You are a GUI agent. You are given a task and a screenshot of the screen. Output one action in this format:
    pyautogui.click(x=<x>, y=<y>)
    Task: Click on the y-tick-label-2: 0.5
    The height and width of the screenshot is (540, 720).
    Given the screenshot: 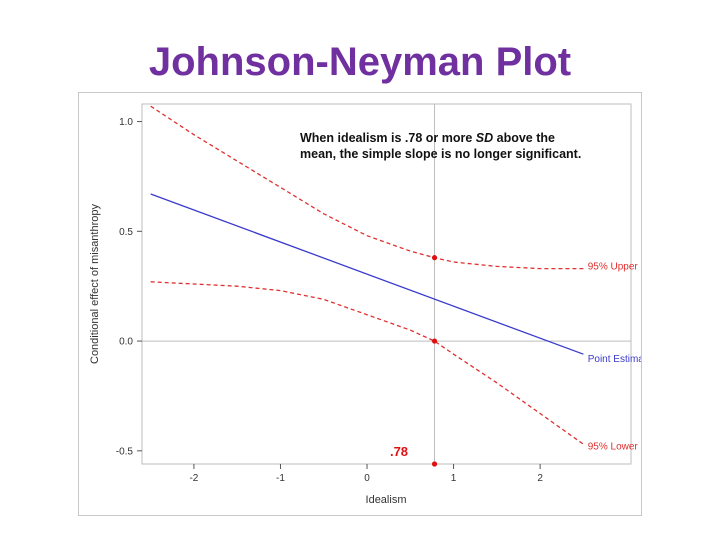 What is the action you would take?
    pyautogui.click(x=126, y=232)
    